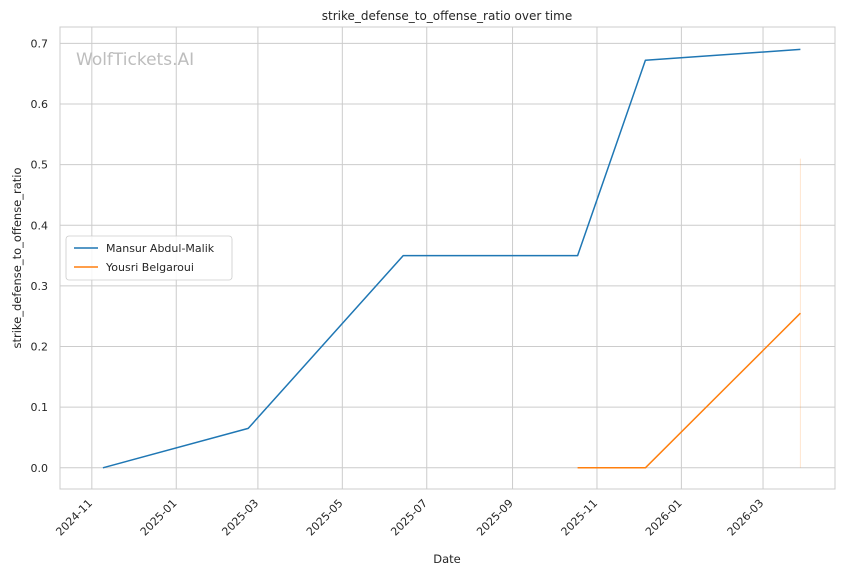 Image resolution: width=844 pixels, height=575 pixels. Describe the element at coordinates (135, 60) in the screenshot. I see `watermark: WolfTickets.AI` at that location.